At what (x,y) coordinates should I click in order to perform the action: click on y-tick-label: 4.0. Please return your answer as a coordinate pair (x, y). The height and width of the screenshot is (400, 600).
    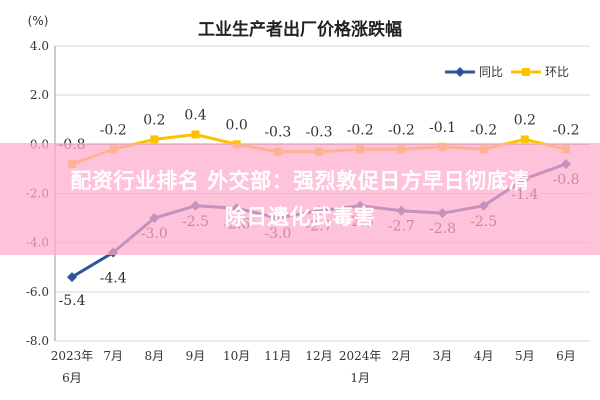
    Looking at the image, I should click on (39, 46).